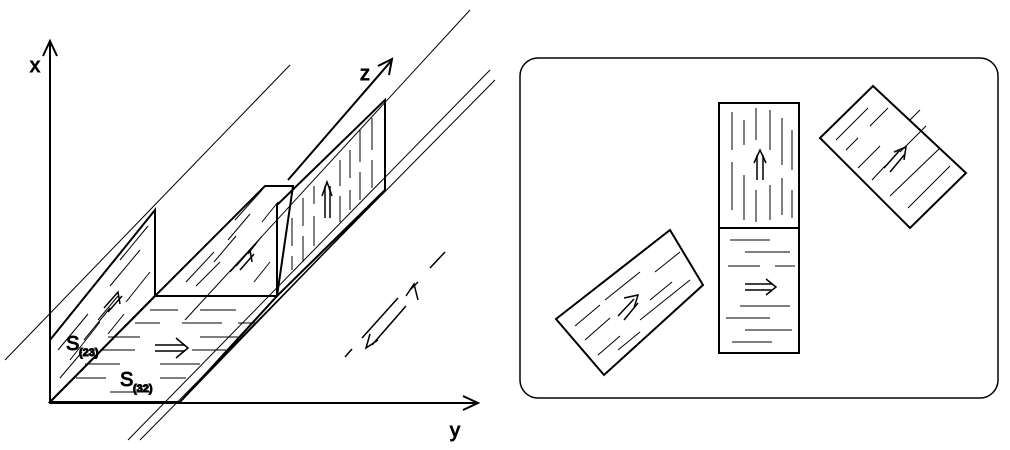  What do you see at coordinates (89, 353) in the screenshot?
I see `label-s23-subscript: (23)` at bounding box center [89, 353].